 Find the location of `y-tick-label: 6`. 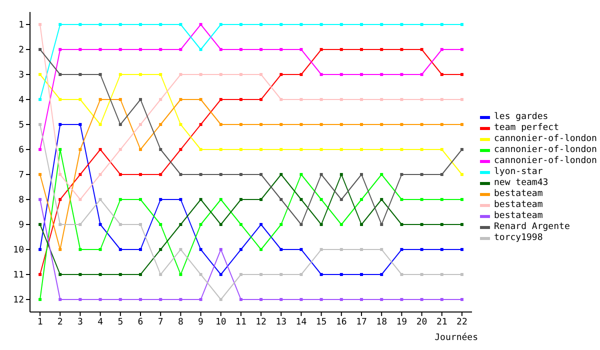

y-tick-label: 6 is located at coordinates (21, 151).